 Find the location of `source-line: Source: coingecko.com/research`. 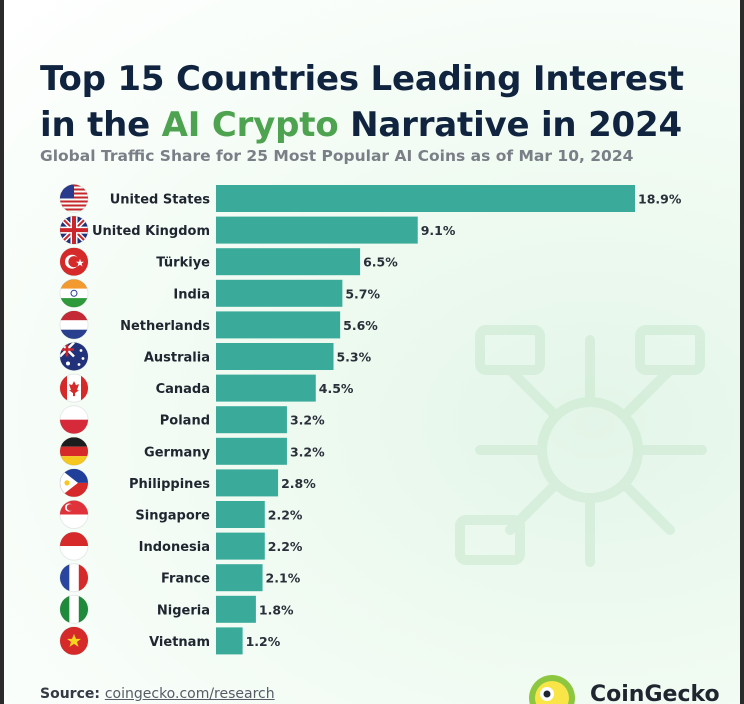

source-line: Source: coingecko.com/research is located at coordinates (157, 694).